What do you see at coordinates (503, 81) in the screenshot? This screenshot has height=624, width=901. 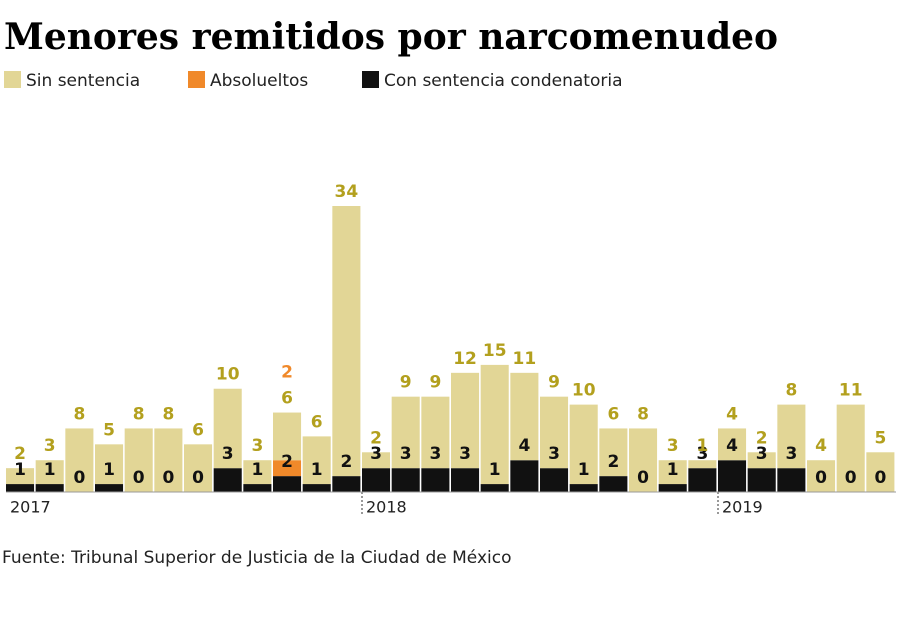 I see `legend-label: Con sentencia condenatoria` at bounding box center [503, 81].